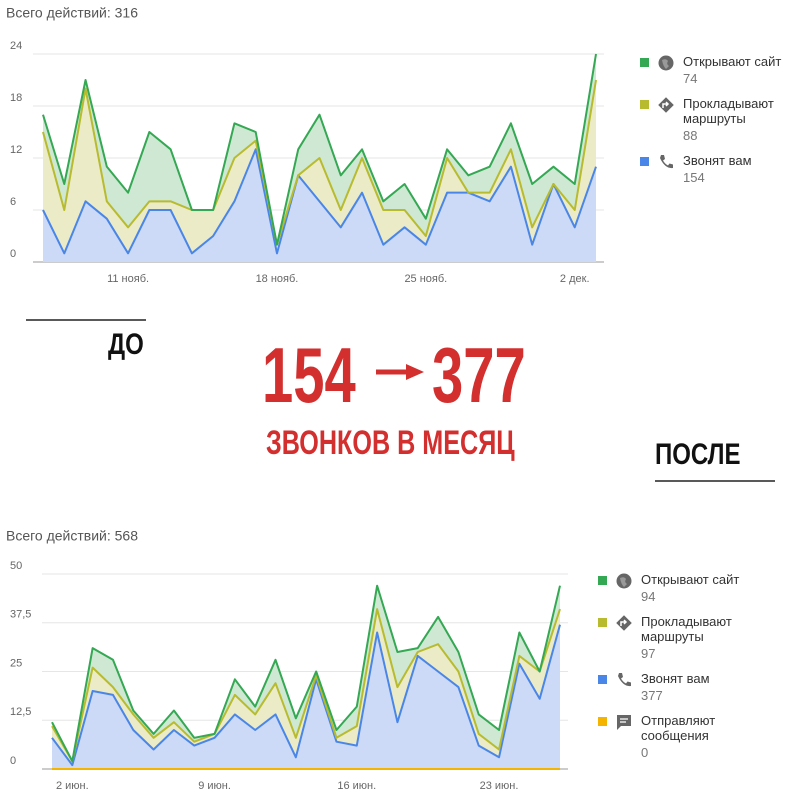 The width and height of the screenshot is (800, 800). I want to click on x-tick-label: 2 июн., so click(72, 786).